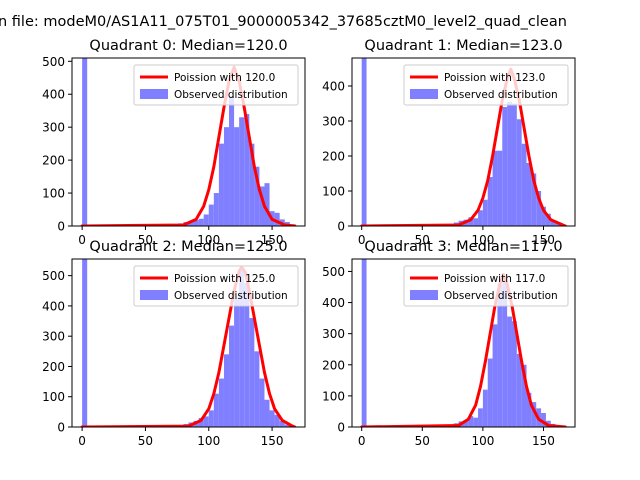 The image size is (640, 480). Describe the element at coordinates (494, 78) in the screenshot. I see `legend-entry-poisson: Poission with 123.0` at that location.